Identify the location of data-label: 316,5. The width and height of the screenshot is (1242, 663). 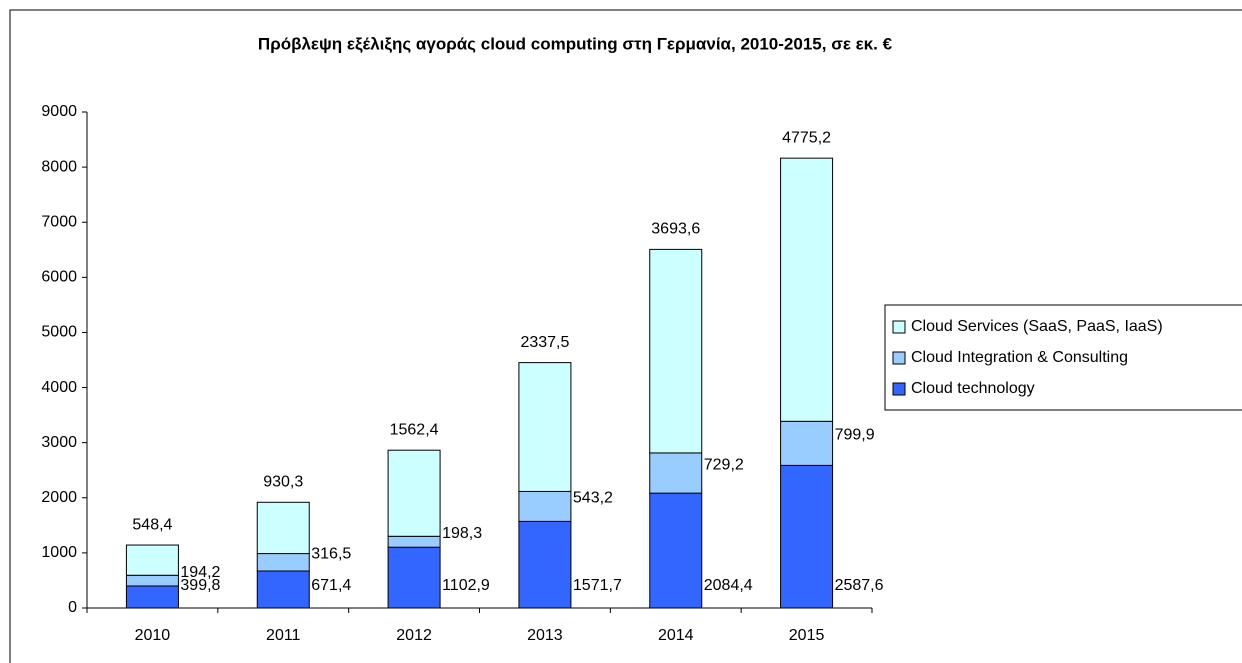
(331, 553).